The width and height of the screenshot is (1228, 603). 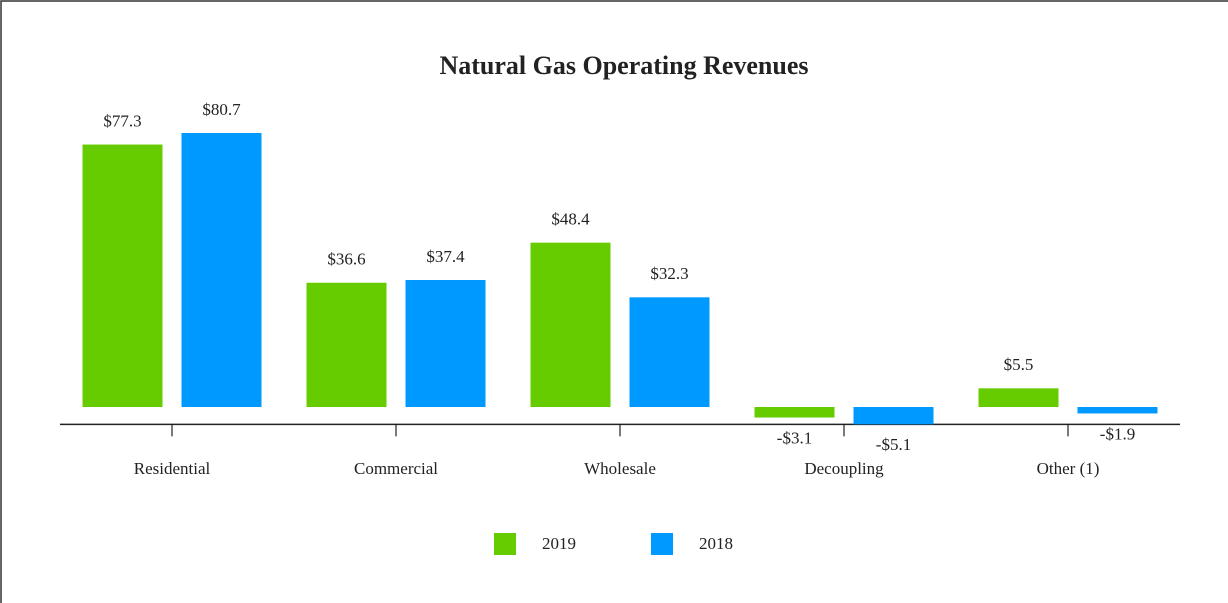 I want to click on value-label: $36.6, so click(x=346, y=259).